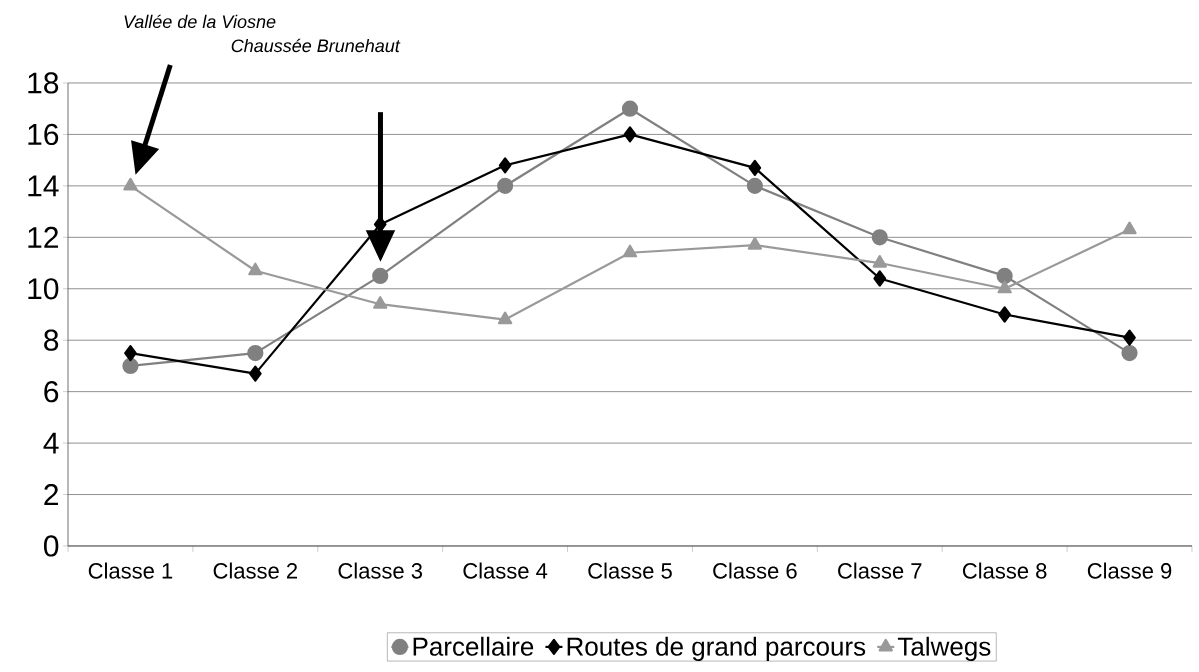  I want to click on legend-label: Parcellaire, so click(473, 646).